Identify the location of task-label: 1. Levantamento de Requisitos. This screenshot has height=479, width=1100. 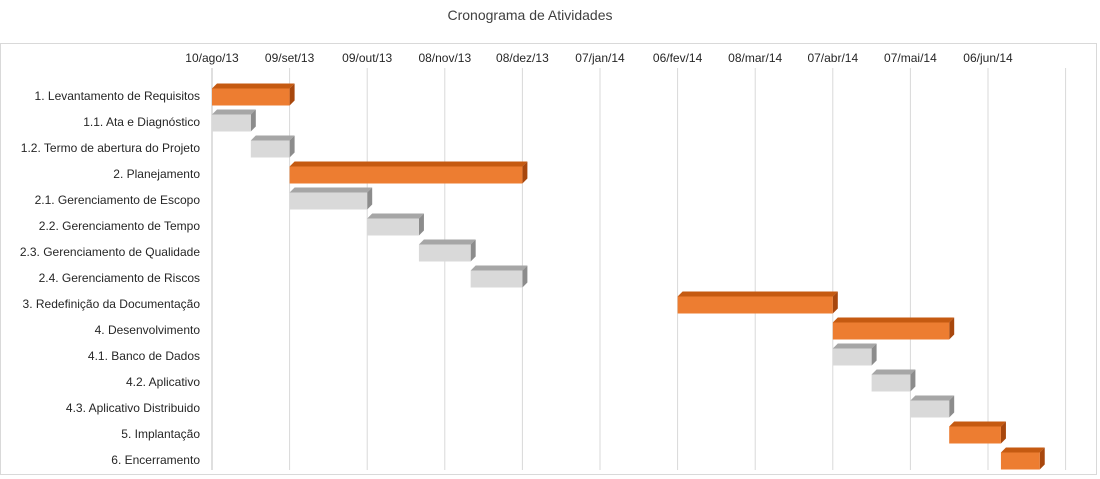
(117, 96).